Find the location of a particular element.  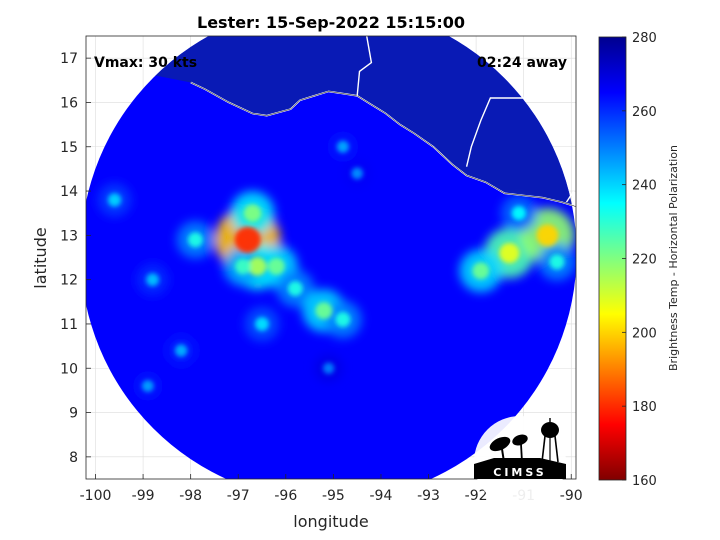

x-tick-label: -97 is located at coordinates (238, 496).